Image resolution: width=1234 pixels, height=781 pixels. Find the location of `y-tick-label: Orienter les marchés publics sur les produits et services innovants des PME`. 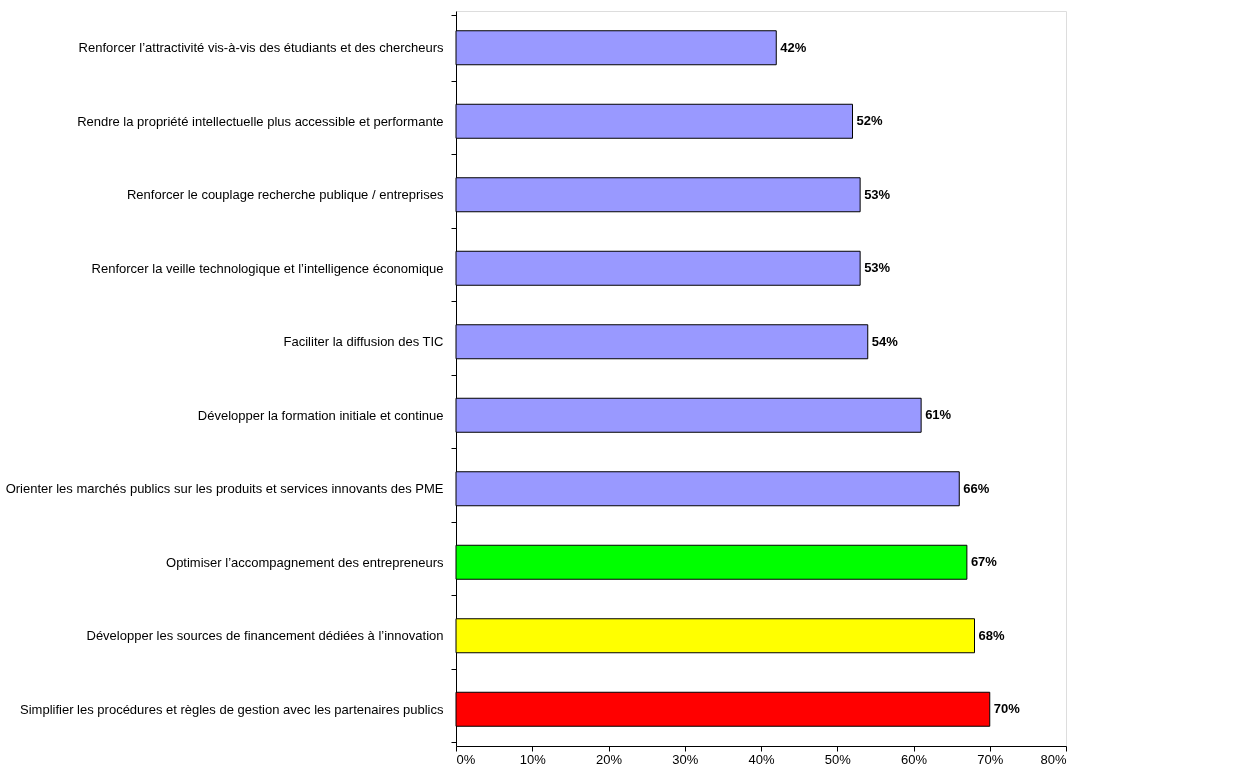

y-tick-label: Orienter les marchés publics sur les produits et services innovants des PME is located at coordinates (224, 489).